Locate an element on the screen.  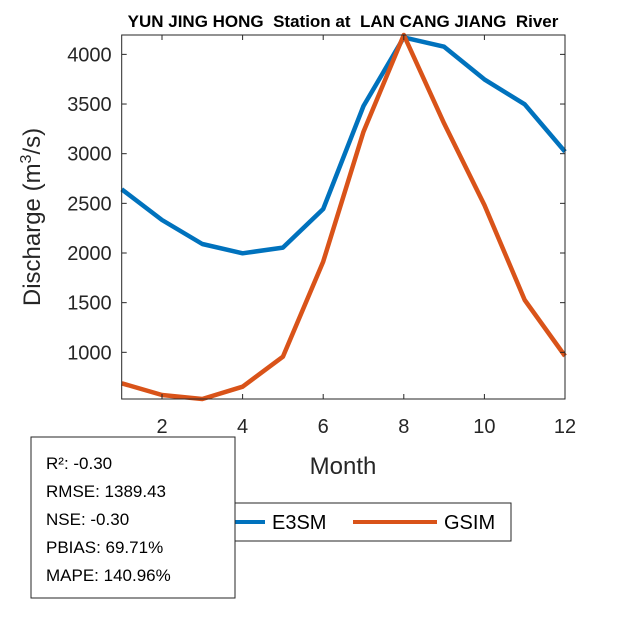
y-tick-label: 3000 is located at coordinates (89, 155).